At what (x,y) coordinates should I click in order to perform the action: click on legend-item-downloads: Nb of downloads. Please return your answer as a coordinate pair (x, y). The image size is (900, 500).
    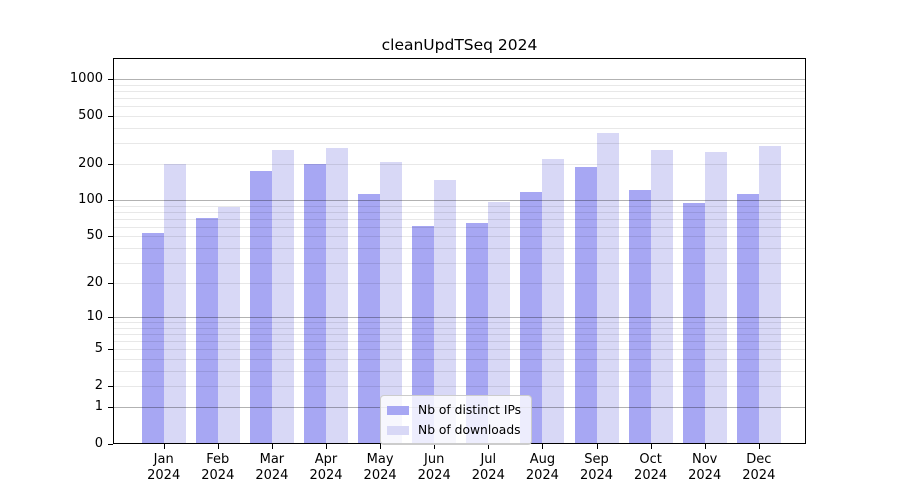
    Looking at the image, I should click on (454, 430).